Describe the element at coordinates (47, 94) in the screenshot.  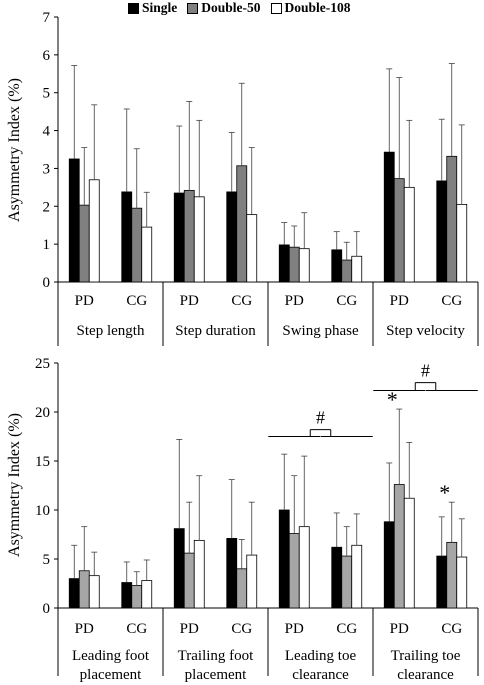
I see `chart1-ytick-label: 5` at that location.